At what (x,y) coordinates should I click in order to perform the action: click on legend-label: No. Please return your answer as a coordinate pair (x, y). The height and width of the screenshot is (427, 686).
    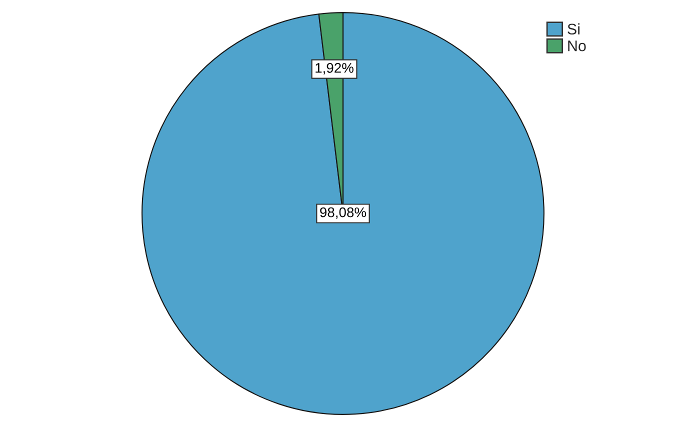
    Looking at the image, I should click on (577, 46).